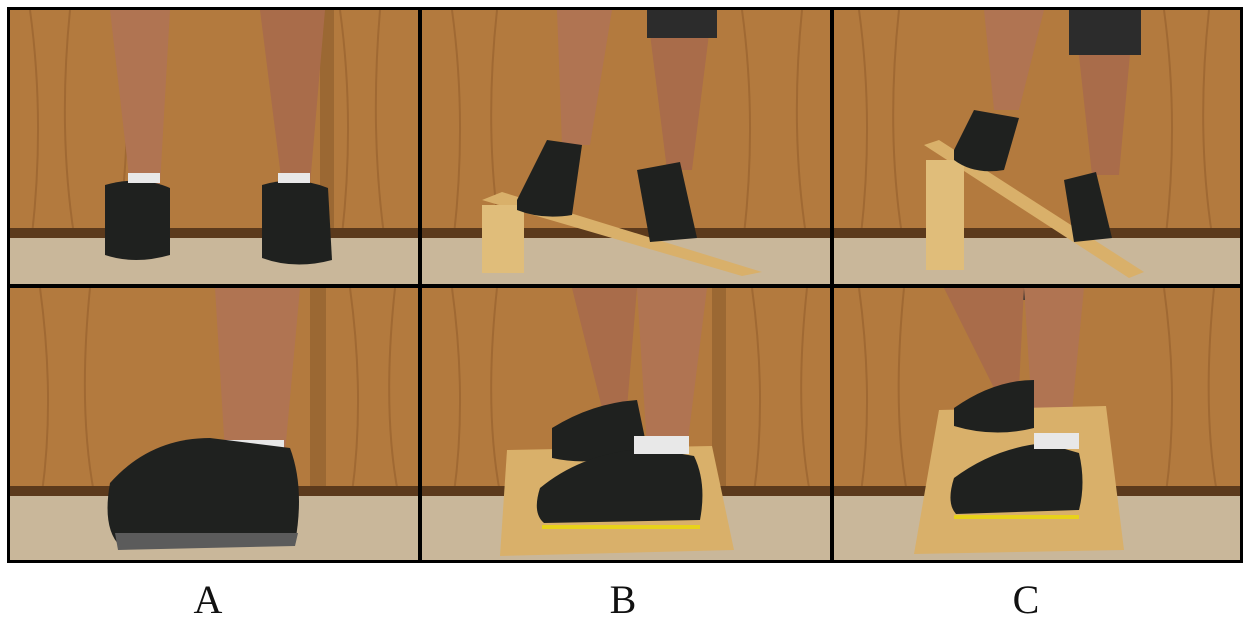 The image size is (1248, 622). I want to click on column-label-b: B, so click(623, 599).